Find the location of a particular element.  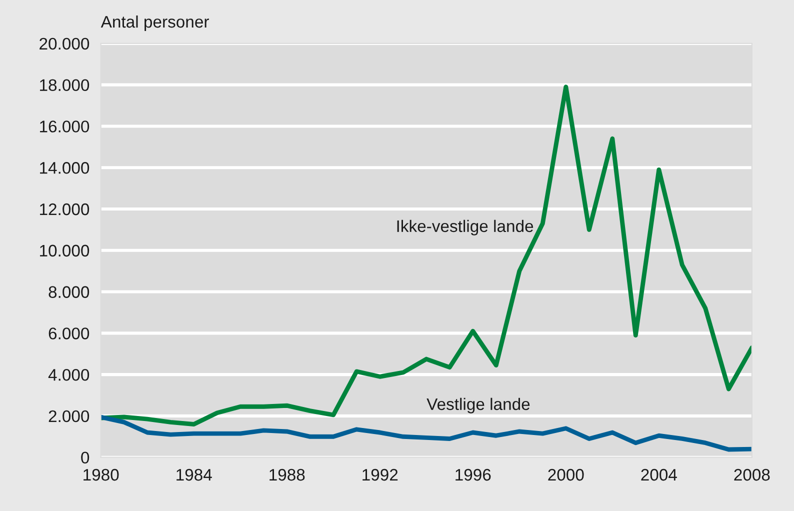

x-tick-label: 1996 is located at coordinates (473, 474).